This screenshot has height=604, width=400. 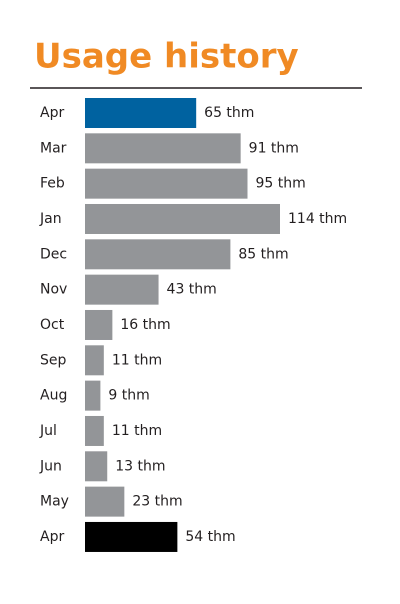 What do you see at coordinates (145, 325) in the screenshot?
I see `value-label: 16 thm` at bounding box center [145, 325].